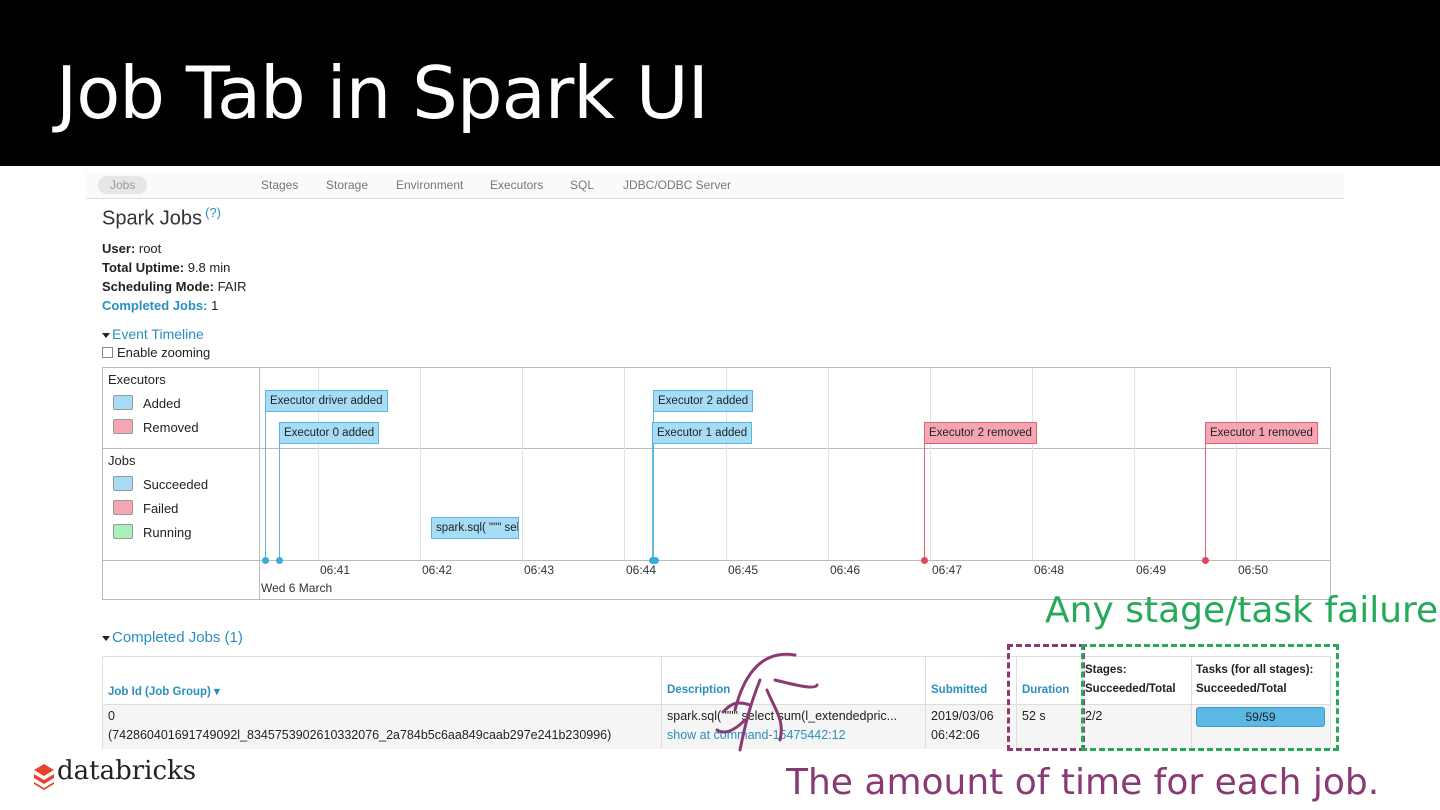 The image size is (1440, 810). What do you see at coordinates (123, 185) in the screenshot?
I see `tab-jobs: Jobs` at bounding box center [123, 185].